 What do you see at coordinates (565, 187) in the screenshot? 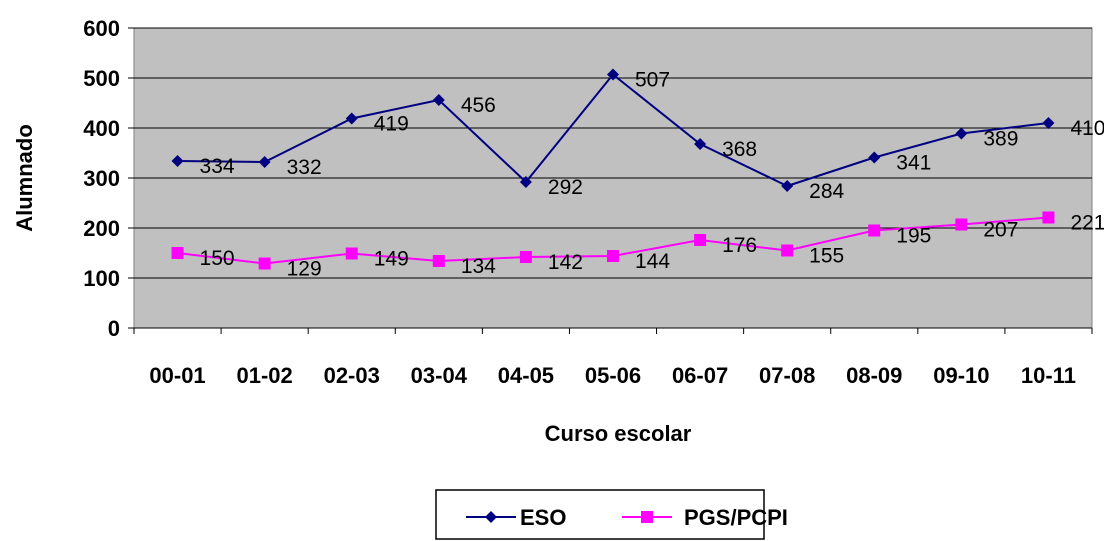
I see `data-label: 292` at bounding box center [565, 187].